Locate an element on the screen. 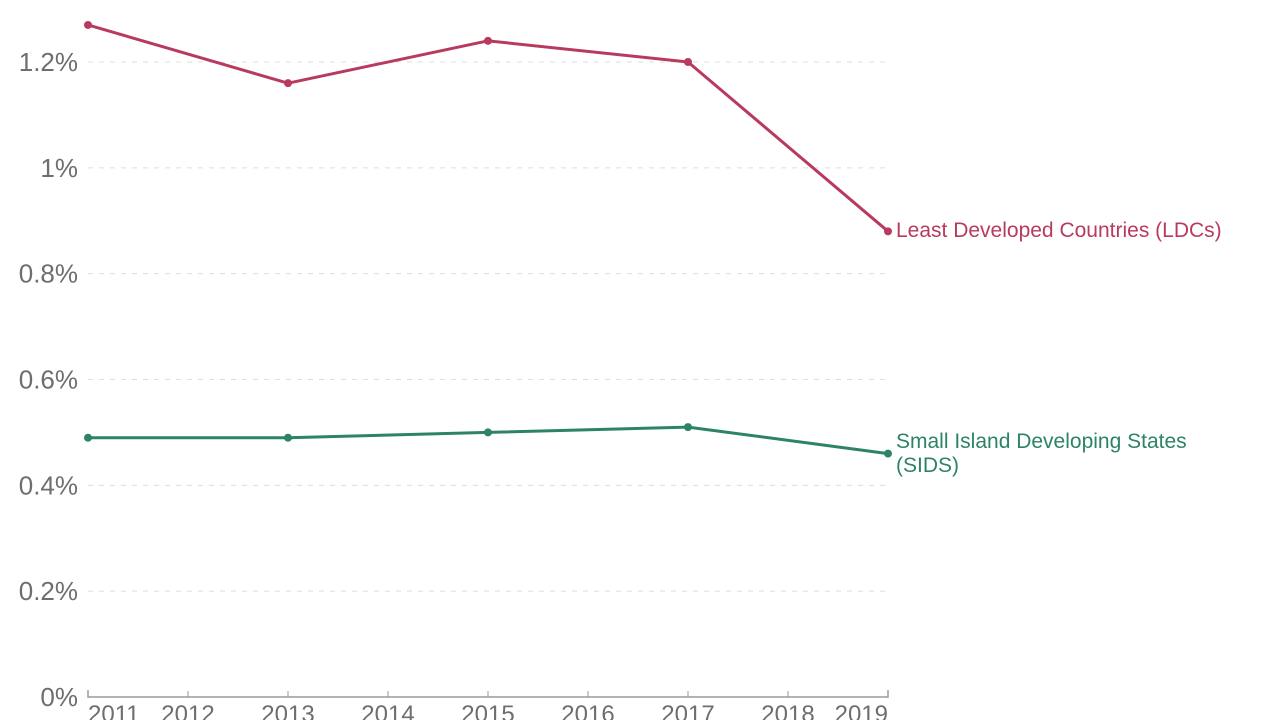 This screenshot has height=720, width=1280. series-end-label-small-island-developing-states-sids: Small Island Developing States (SIDS) is located at coordinates (1041, 453).